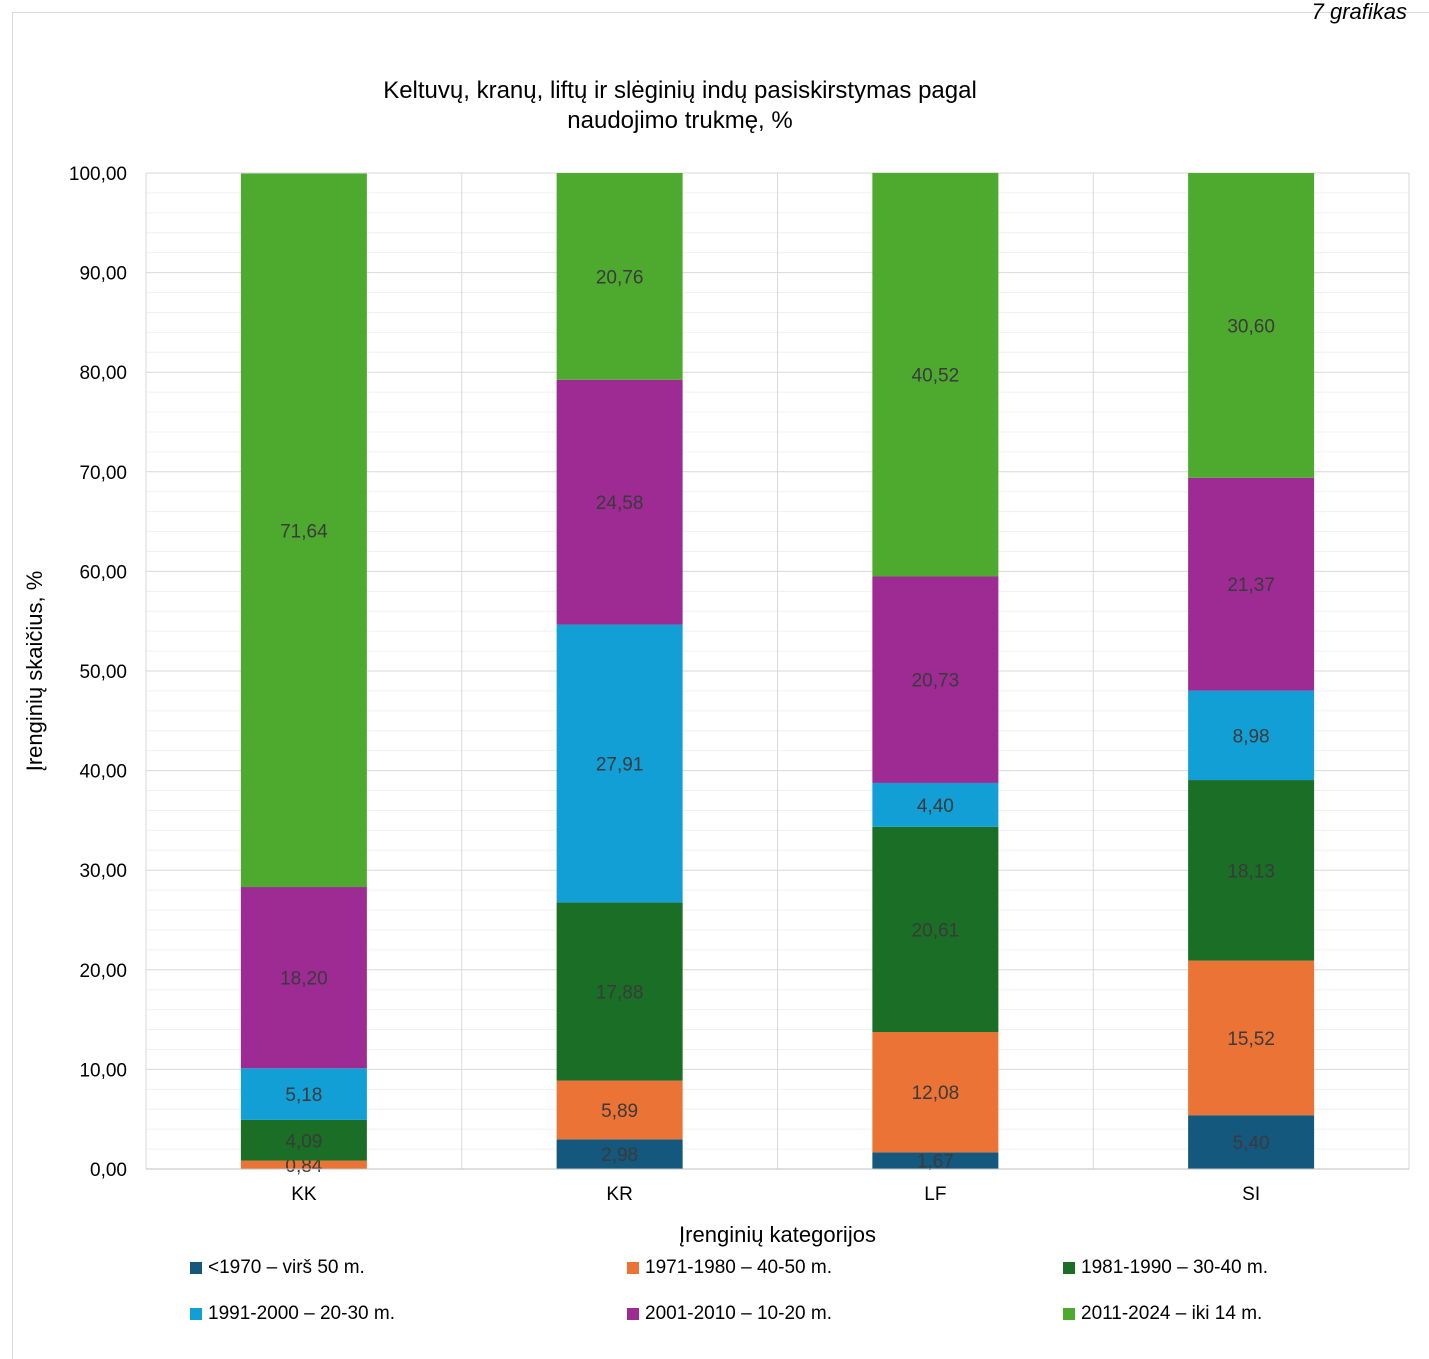 The height and width of the screenshot is (1359, 1429). I want to click on x-tick-label: KK, so click(304, 1194).